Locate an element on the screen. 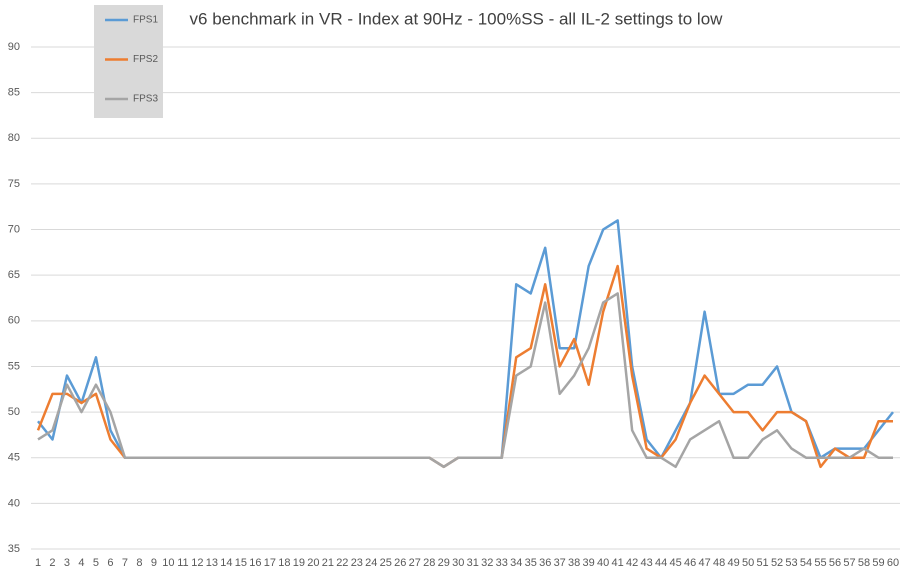  x-tick-label: 21 is located at coordinates (328, 563).